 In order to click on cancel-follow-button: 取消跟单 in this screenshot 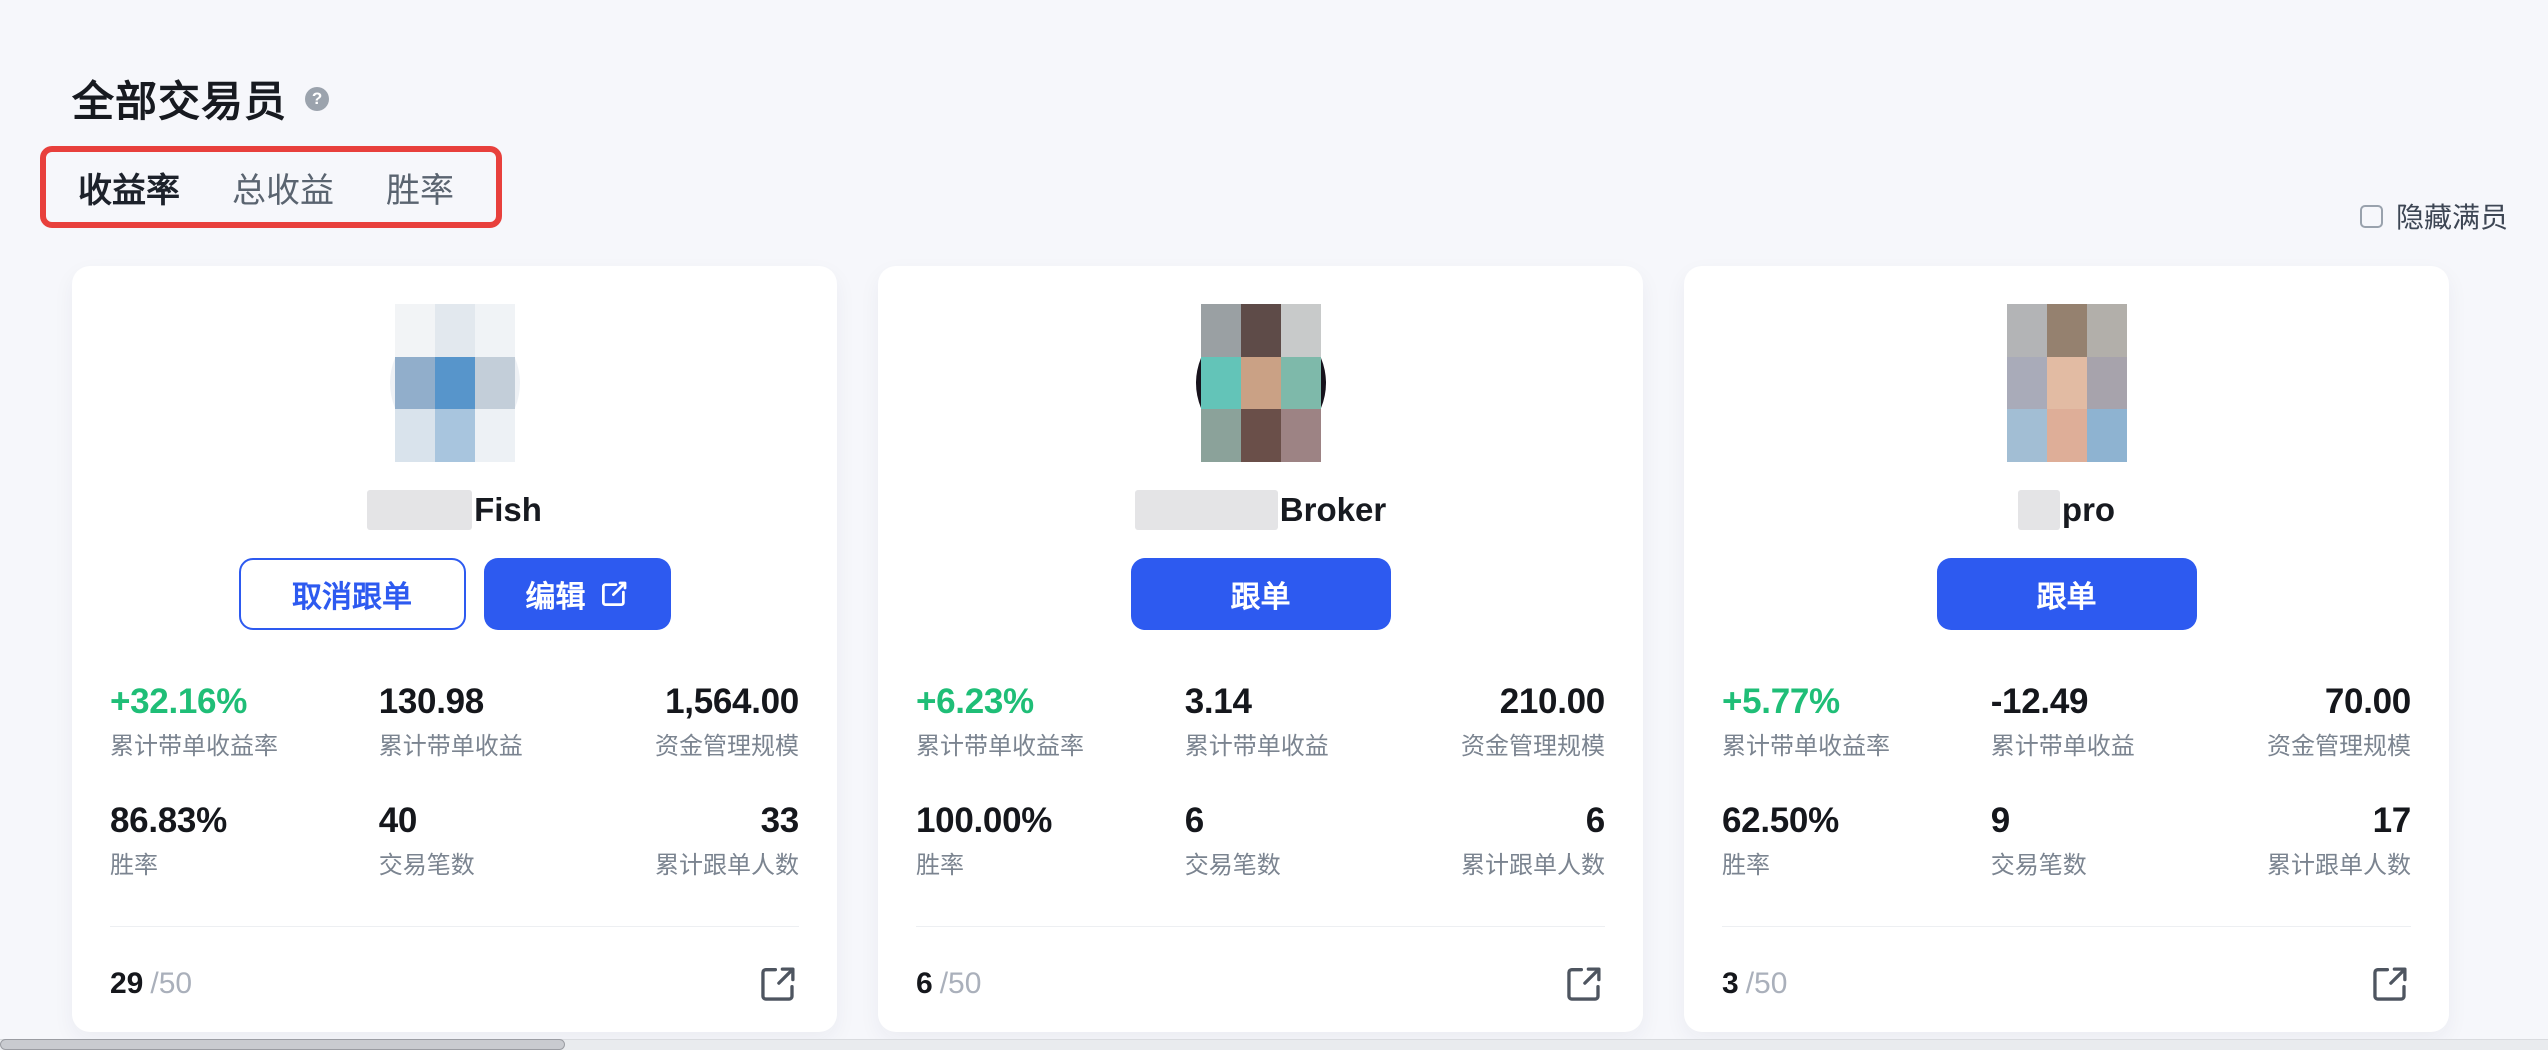, I will do `click(352, 594)`.